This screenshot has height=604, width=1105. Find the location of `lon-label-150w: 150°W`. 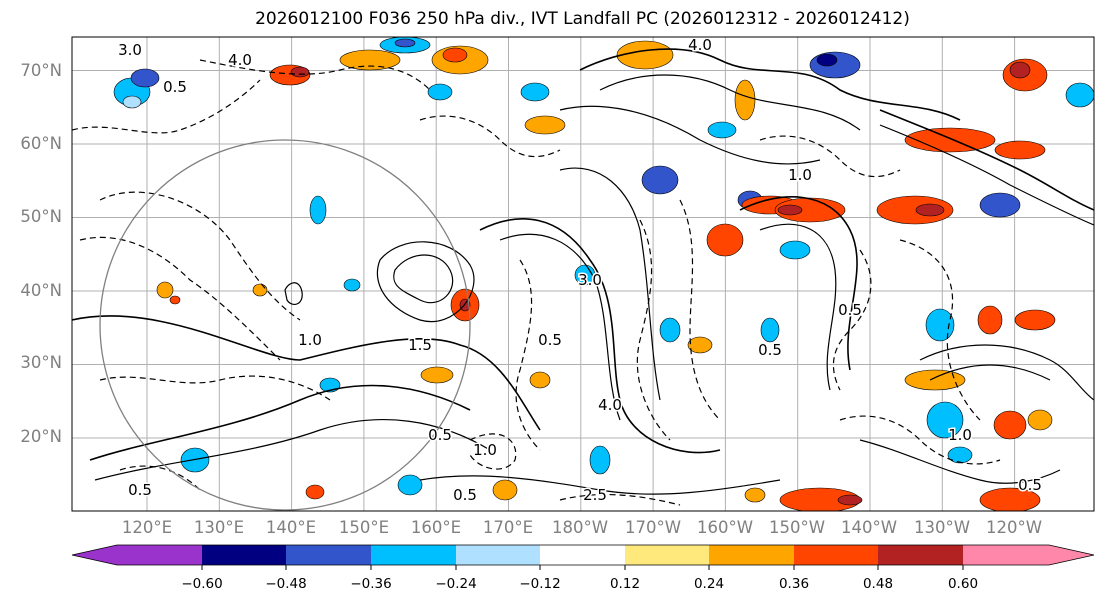

lon-label-150w: 150°W is located at coordinates (797, 527).